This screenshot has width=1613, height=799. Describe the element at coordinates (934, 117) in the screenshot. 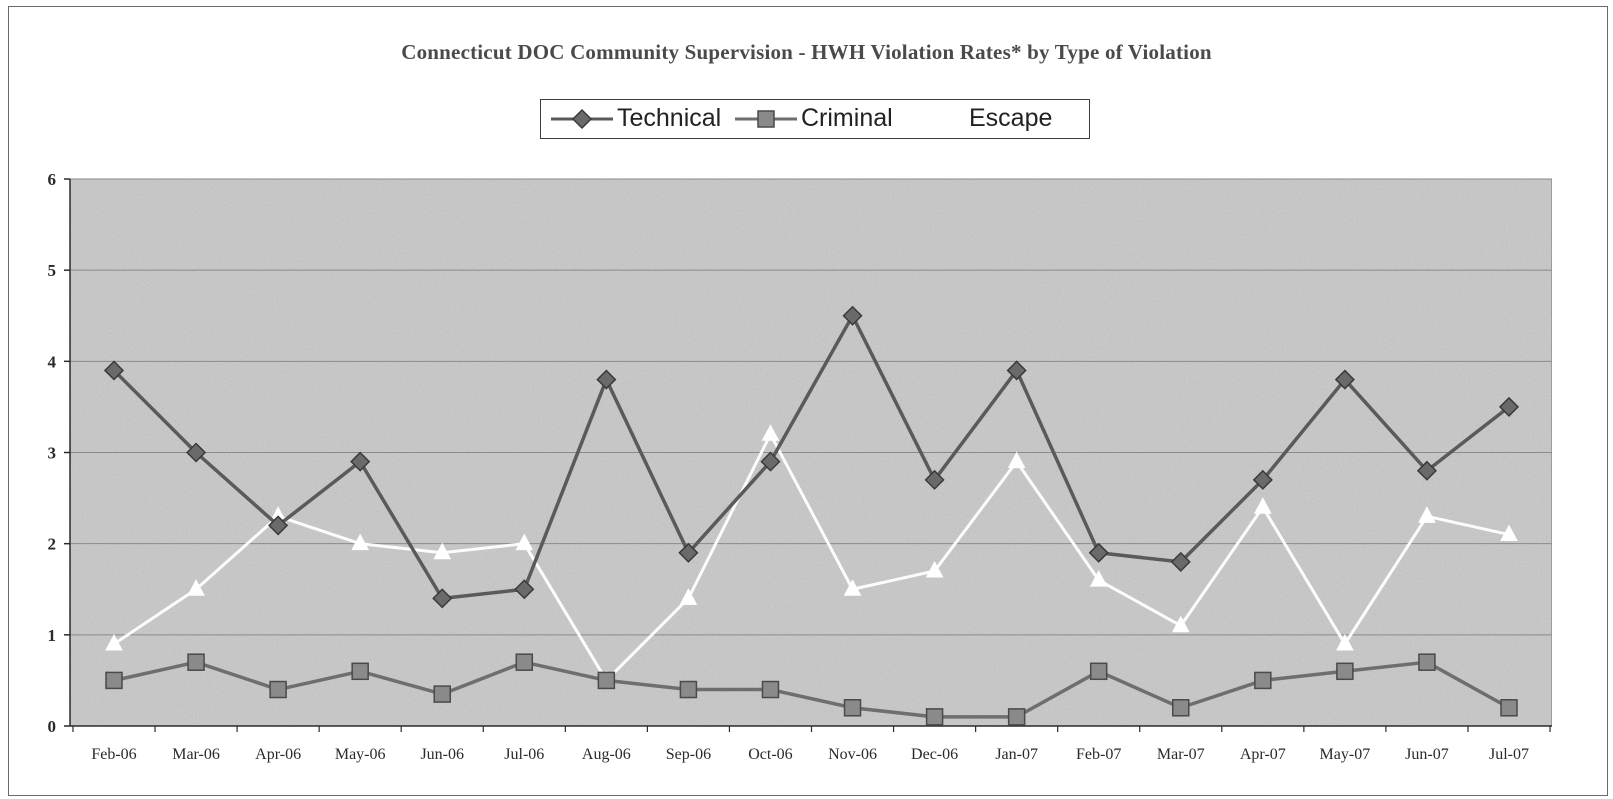

I see `legend-marker-triangle-icon` at that location.